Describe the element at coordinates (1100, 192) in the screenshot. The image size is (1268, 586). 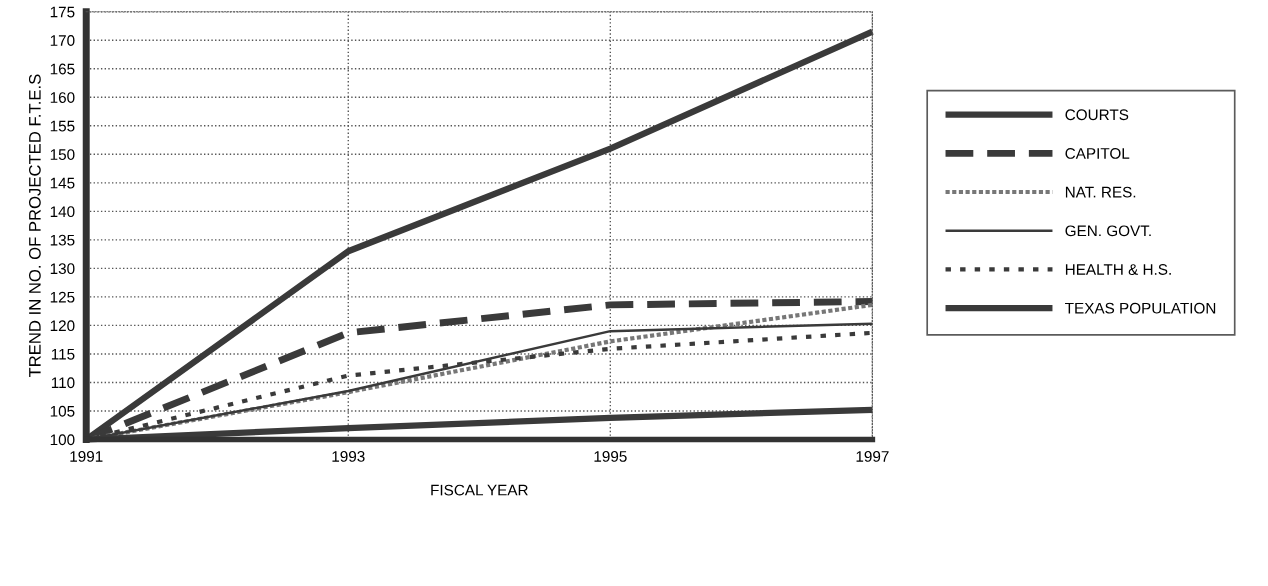
I see `text: NAT. RES.` at that location.